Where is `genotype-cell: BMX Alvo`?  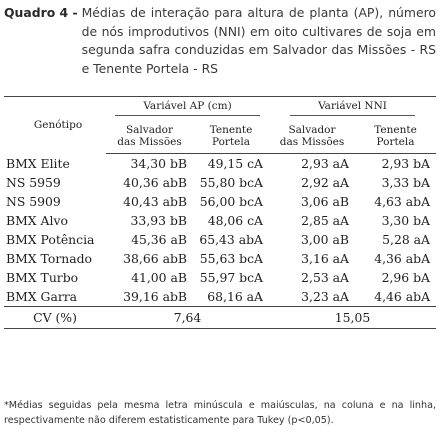
genotype-cell: BMX Alvo is located at coordinates (37, 220).